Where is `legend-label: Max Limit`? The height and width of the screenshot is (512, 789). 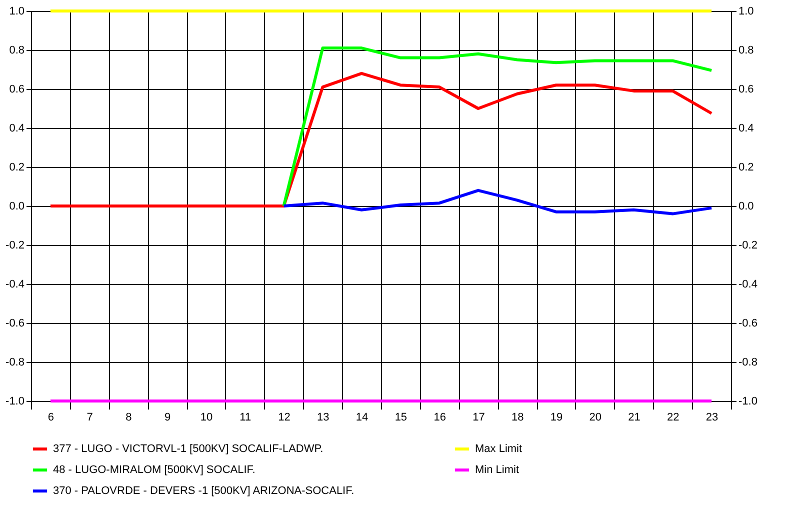 legend-label: Max Limit is located at coordinates (498, 449).